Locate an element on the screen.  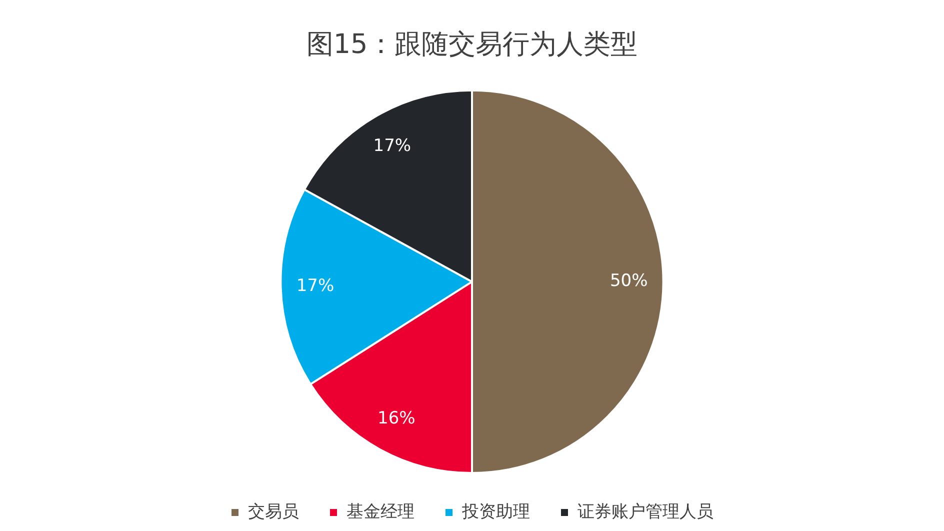
data-label: 50% is located at coordinates (629, 281).